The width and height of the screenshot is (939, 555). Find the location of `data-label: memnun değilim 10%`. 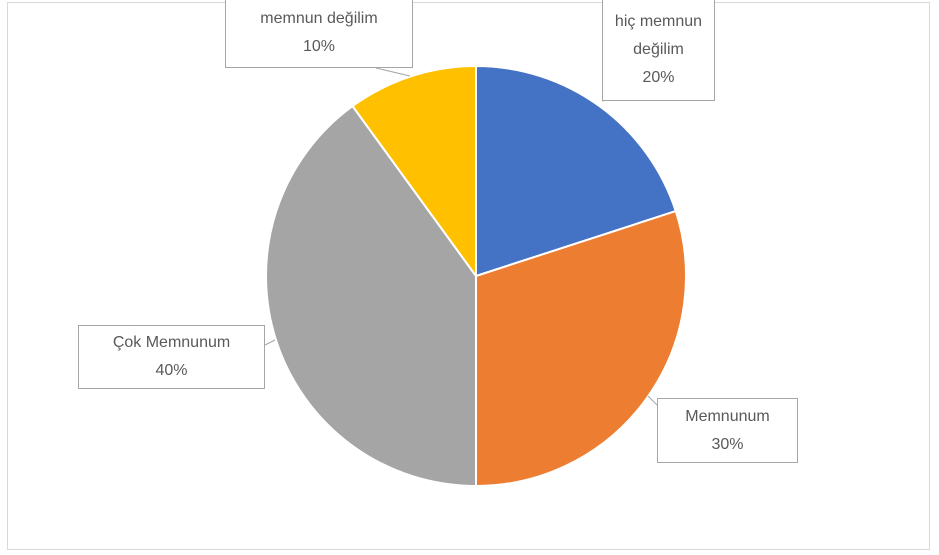

data-label: memnun değilim 10% is located at coordinates (319, 34).